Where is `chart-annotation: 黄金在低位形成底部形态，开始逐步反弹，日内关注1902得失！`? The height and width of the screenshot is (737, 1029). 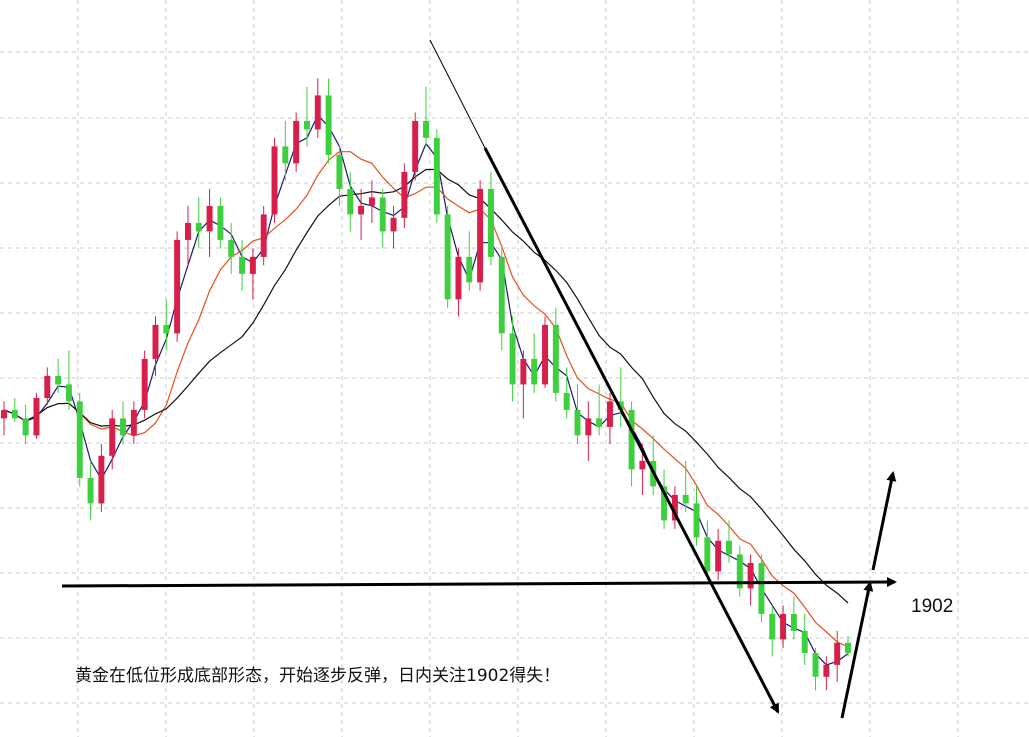 chart-annotation: 黄金在低位形成底部形态，开始逐步反弹，日内关注1902得失！ is located at coordinates (317, 676).